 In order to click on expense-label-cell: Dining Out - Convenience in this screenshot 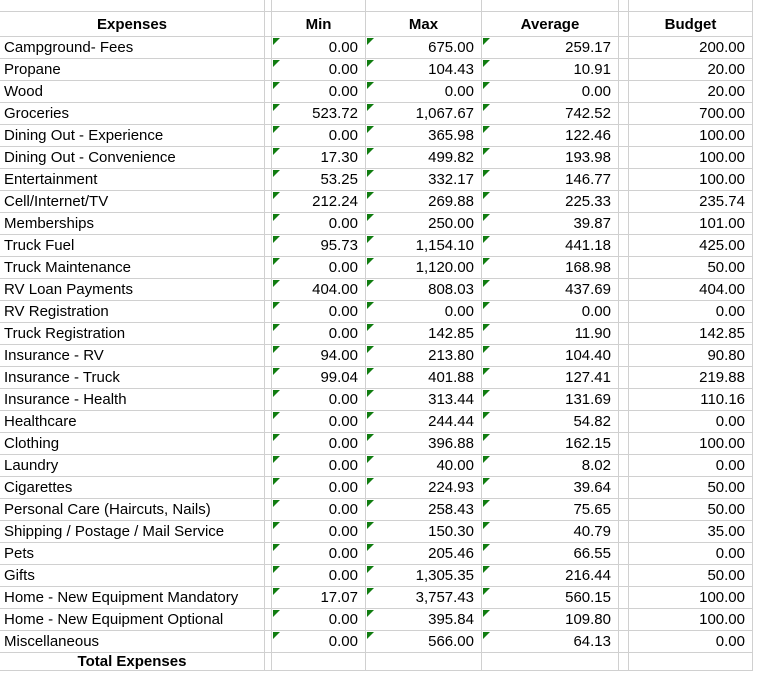, I will do `click(132, 157)`.